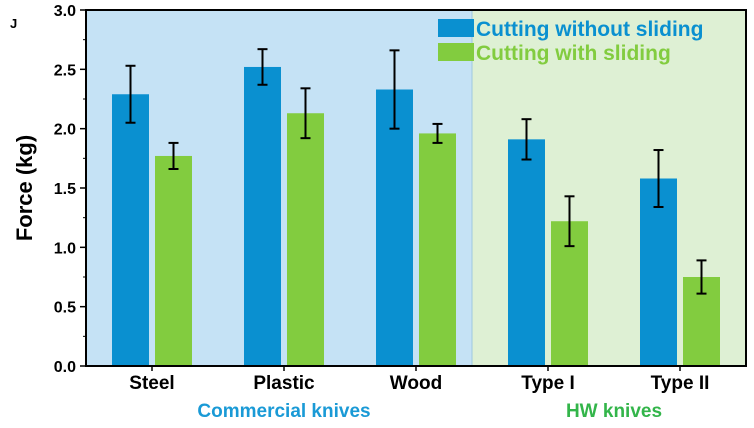 The image size is (754, 428). I want to click on panel-label: J, so click(13, 23).